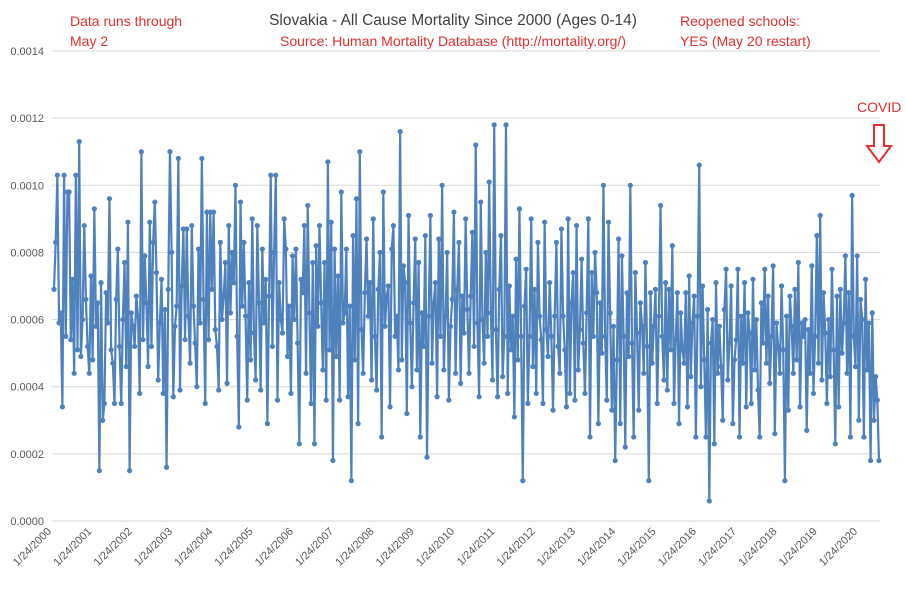 This screenshot has width=906, height=590. Describe the element at coordinates (27, 119) in the screenshot. I see `y-tick-label: 0.0012` at that location.